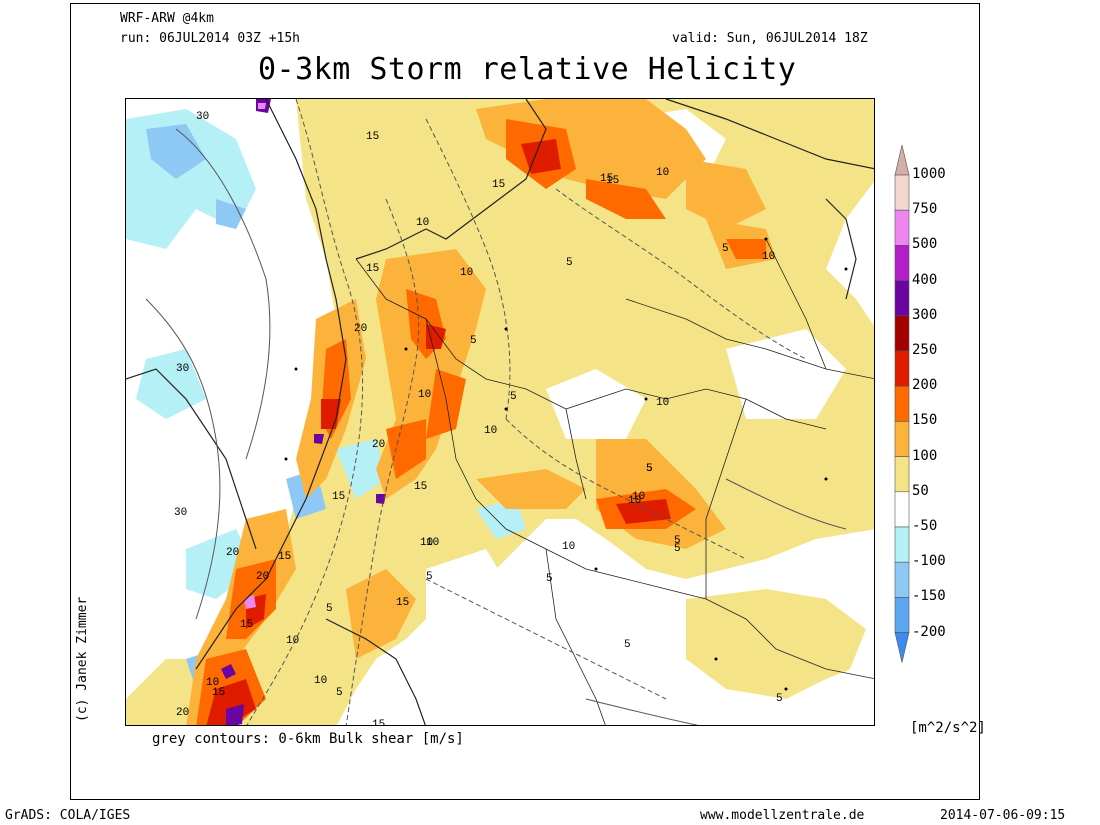  I want to click on colorbar-tick-label: 300, so click(925, 314).